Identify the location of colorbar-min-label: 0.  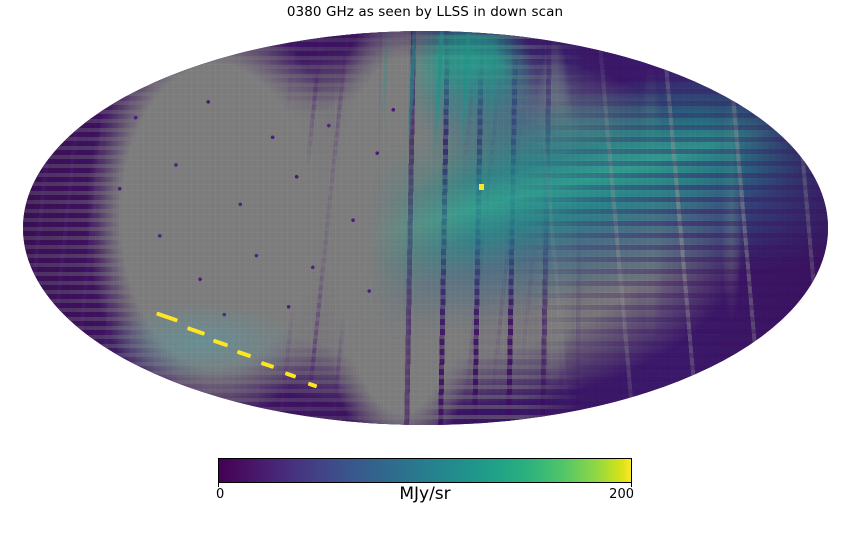
(220, 494).